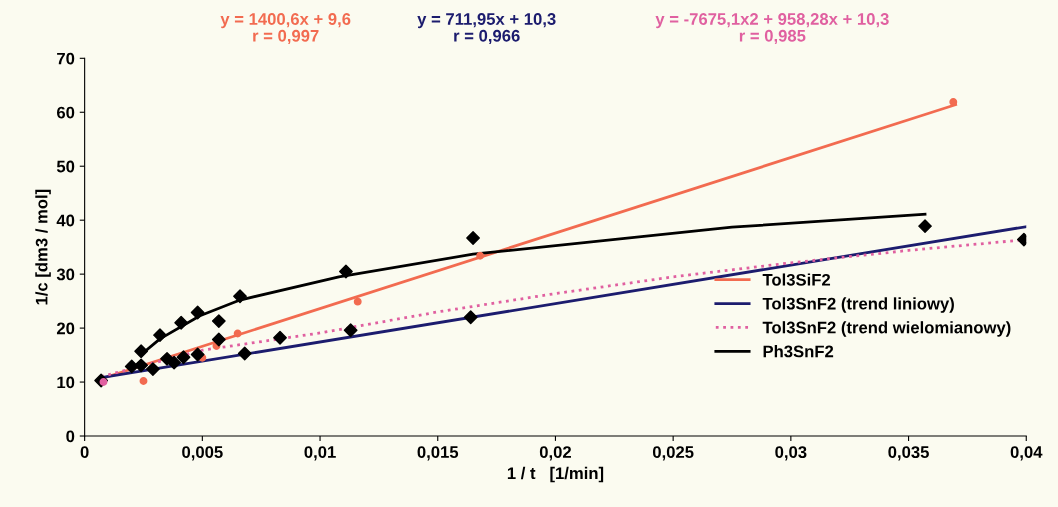  I want to click on x-tick-label: 0,025, so click(673, 453).